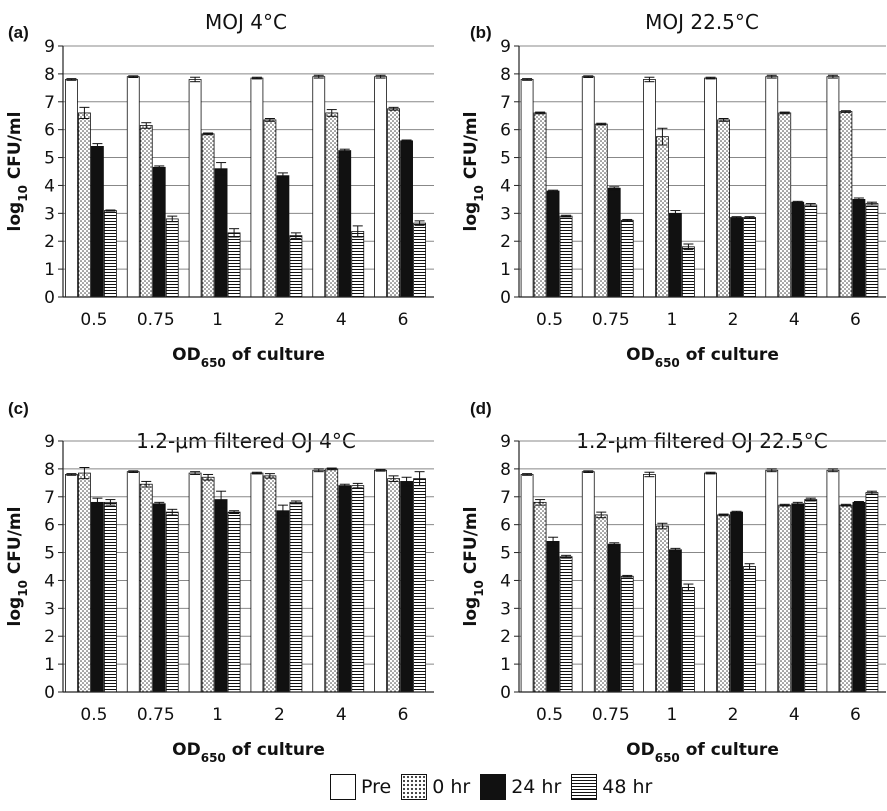 The width and height of the screenshot is (887, 811). Describe the element at coordinates (549, 715) in the screenshot. I see `x-tick-label: 0.5` at that location.